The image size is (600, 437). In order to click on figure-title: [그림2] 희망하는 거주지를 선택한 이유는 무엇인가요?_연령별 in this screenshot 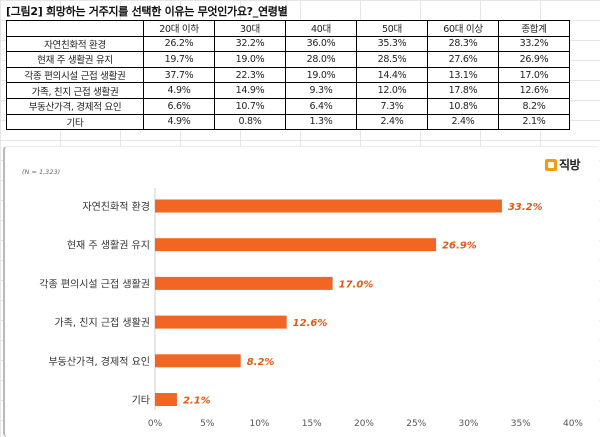, I will do `click(147, 11)`.